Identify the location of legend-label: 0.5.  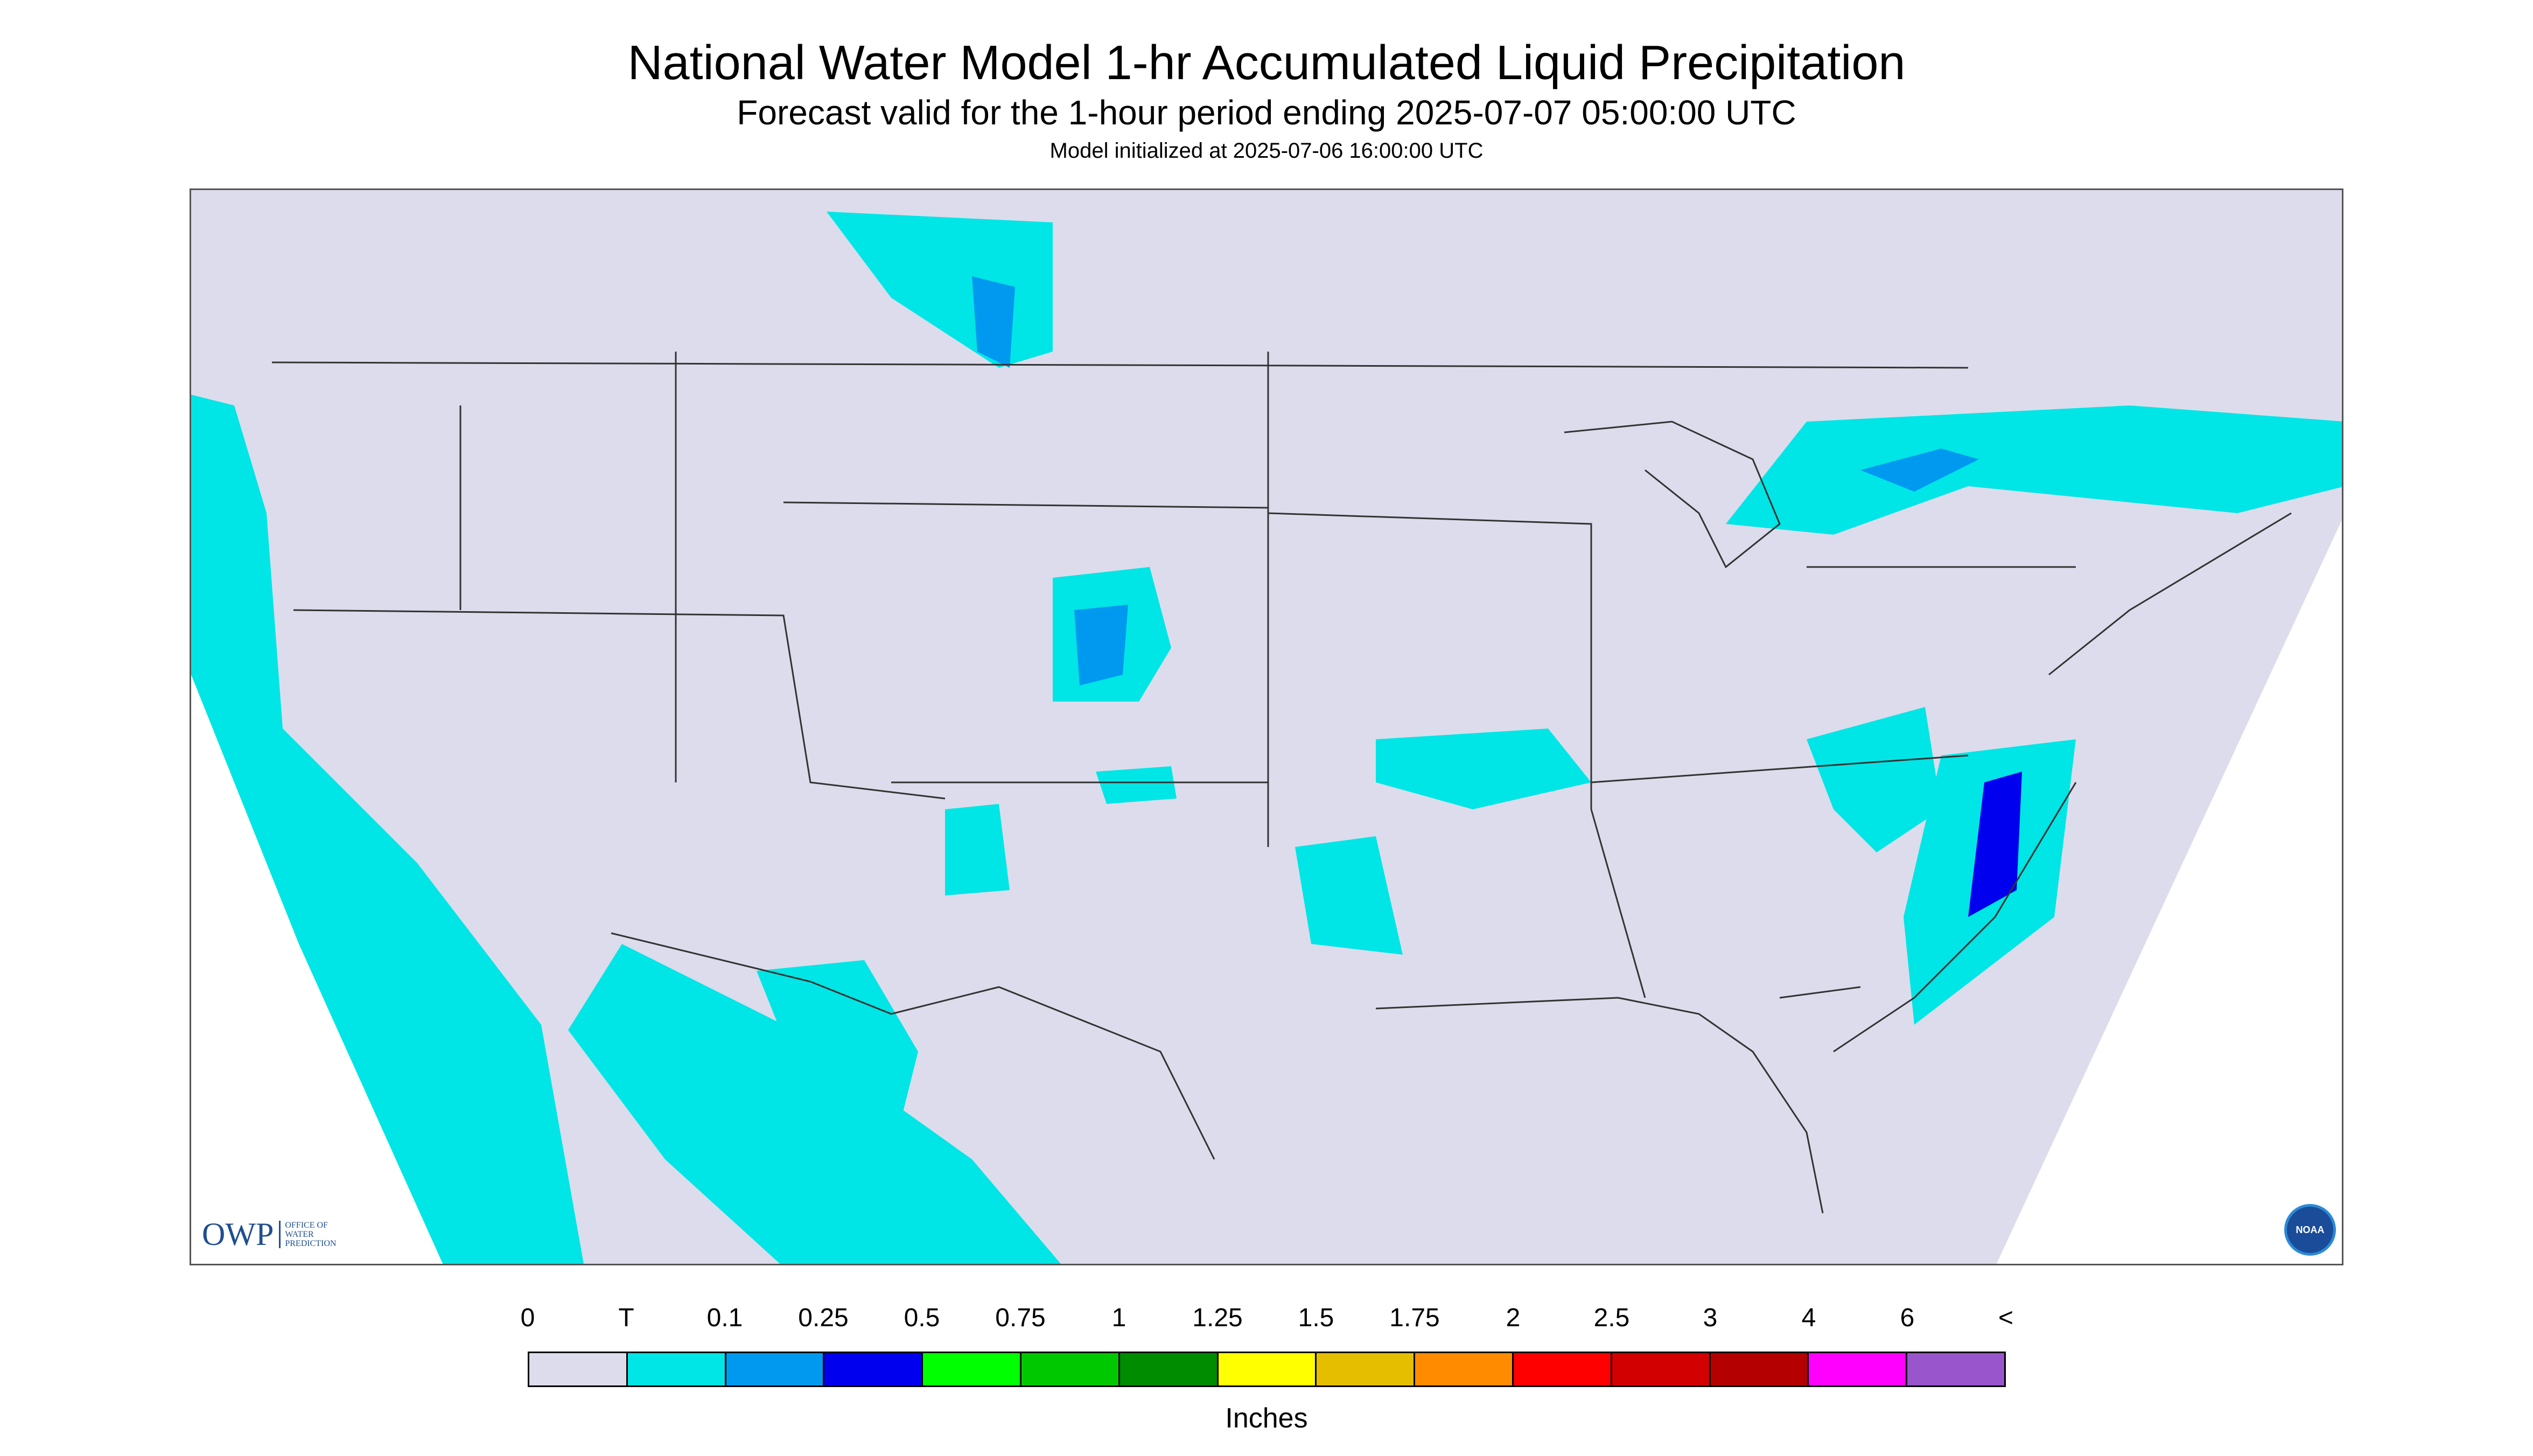
(922, 1318).